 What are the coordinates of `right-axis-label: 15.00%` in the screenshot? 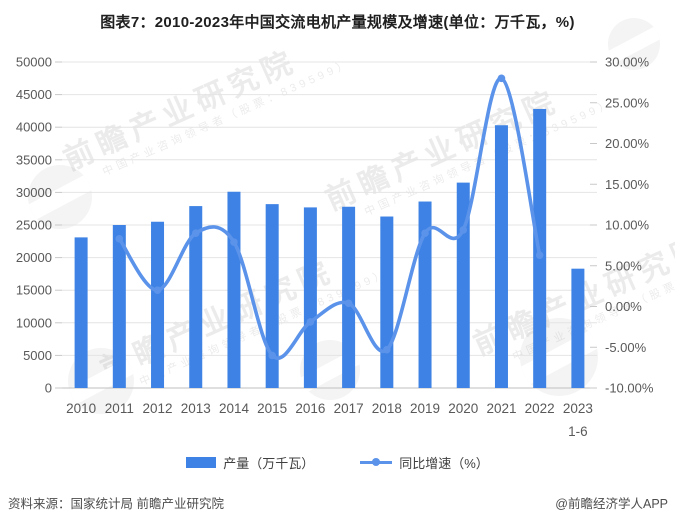 It's located at (627, 184).